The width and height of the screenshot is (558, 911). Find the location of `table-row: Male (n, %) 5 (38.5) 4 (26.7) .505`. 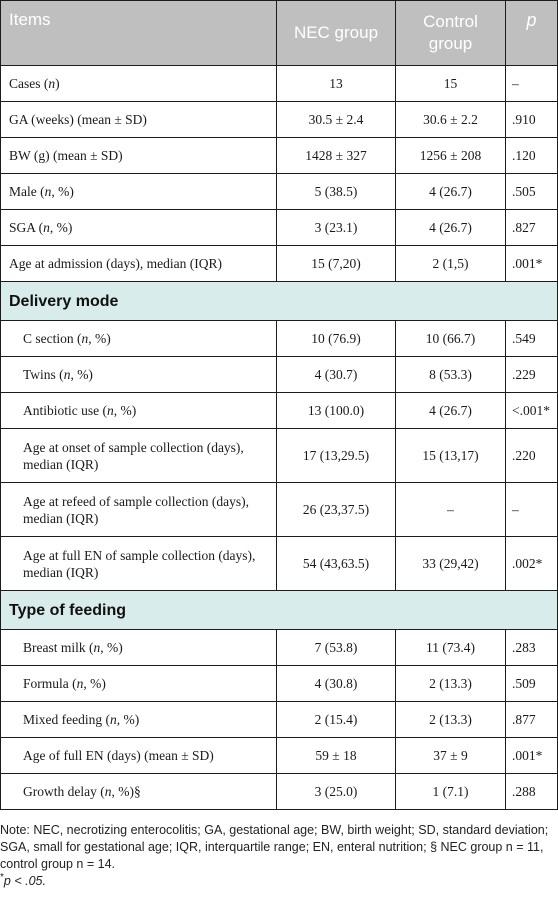

table-row: Male (n, %) 5 (38.5) 4 (26.7) .505 is located at coordinates (279, 191).